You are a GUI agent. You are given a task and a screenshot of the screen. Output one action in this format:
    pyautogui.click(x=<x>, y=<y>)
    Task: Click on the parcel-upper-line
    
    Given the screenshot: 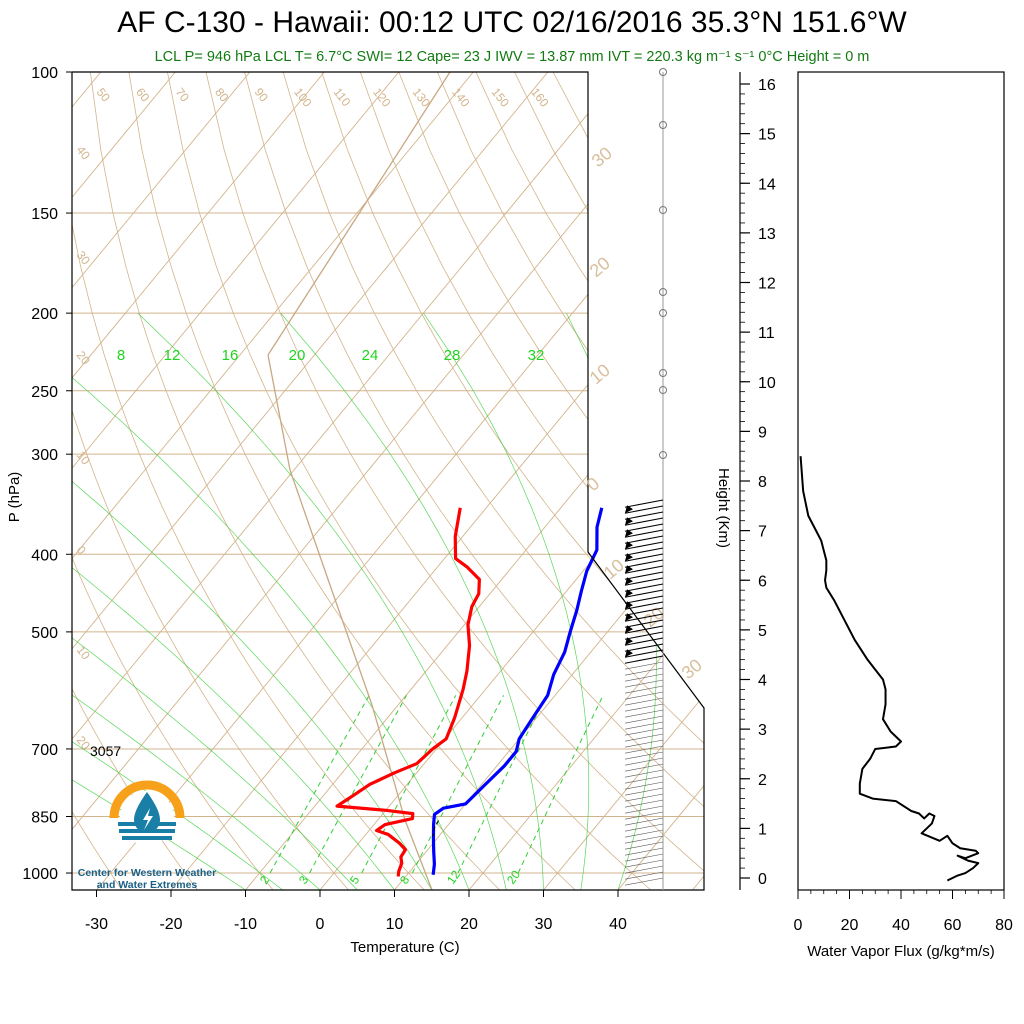 What is the action you would take?
    pyautogui.click(x=359, y=214)
    